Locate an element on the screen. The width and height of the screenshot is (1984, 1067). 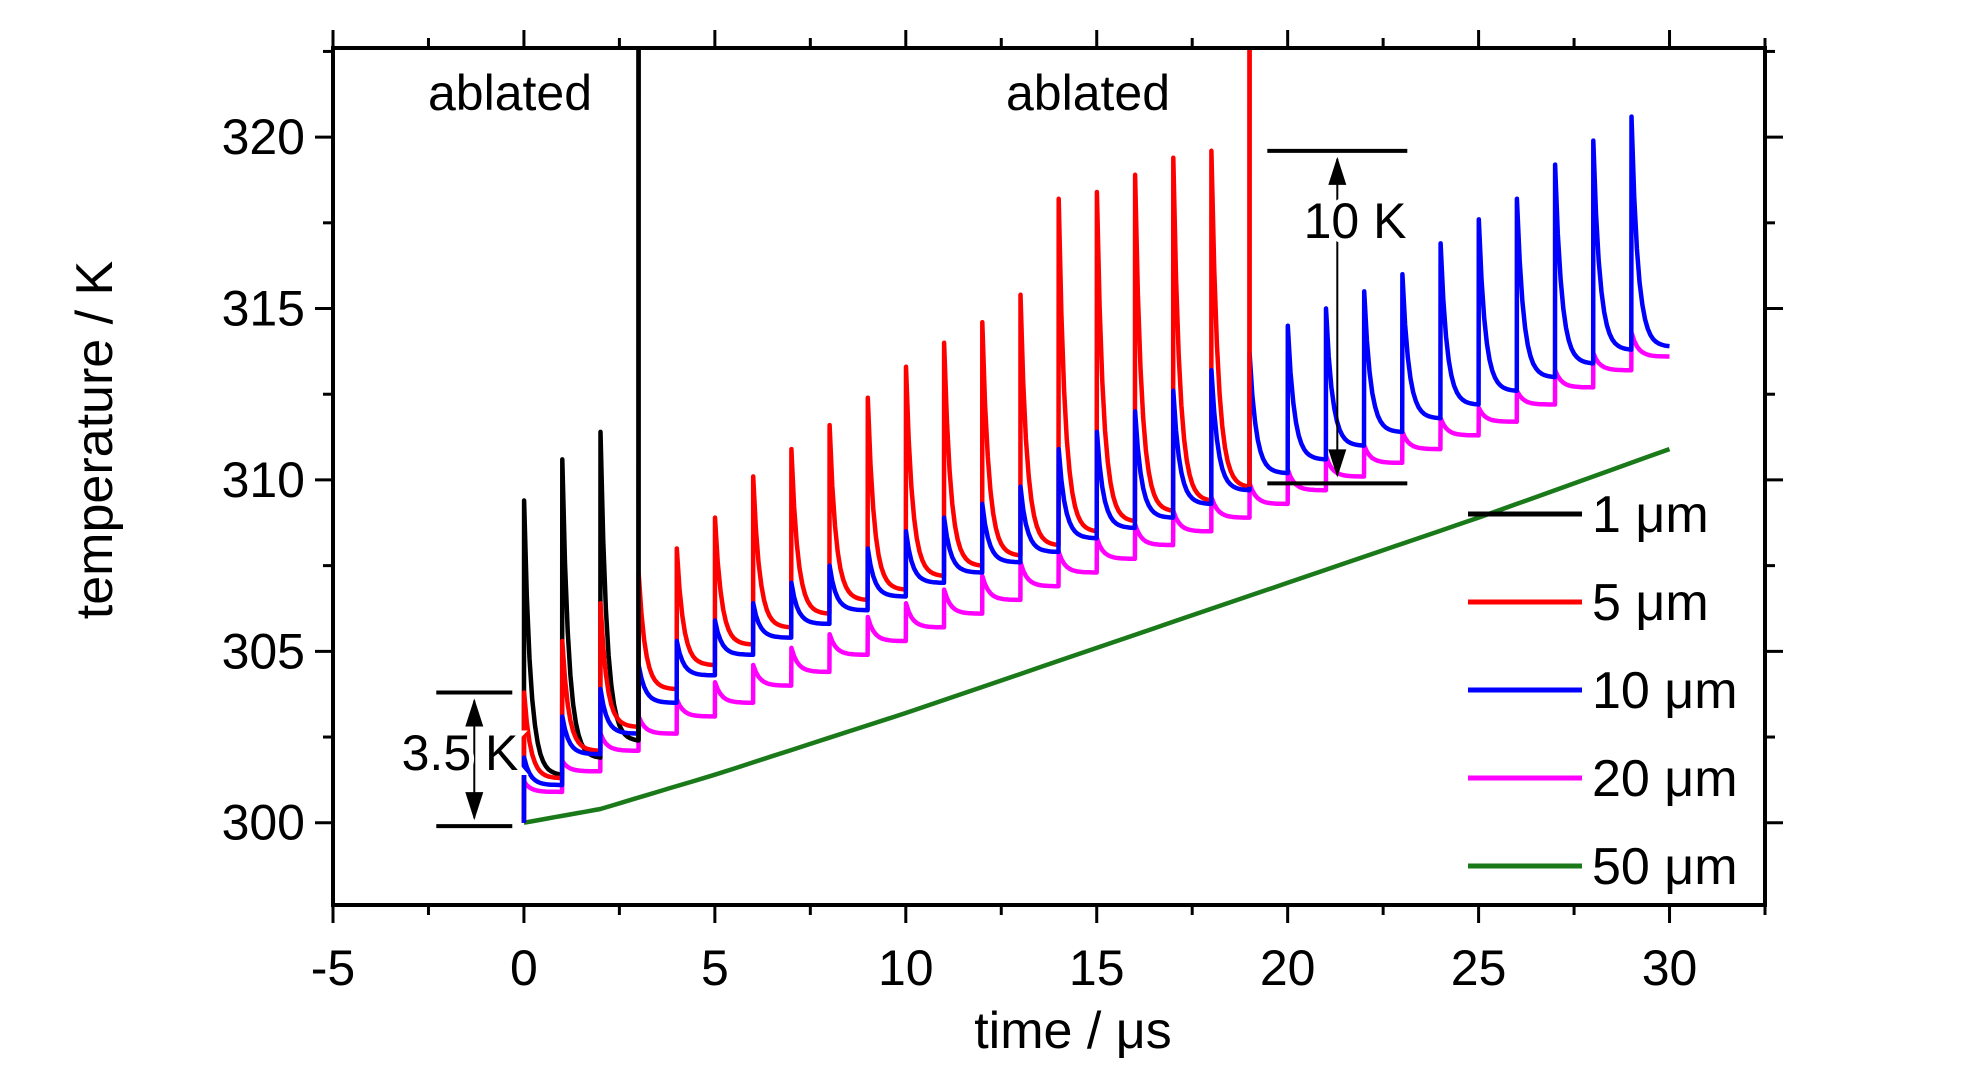
x-tick-label: 5 is located at coordinates (715, 968).